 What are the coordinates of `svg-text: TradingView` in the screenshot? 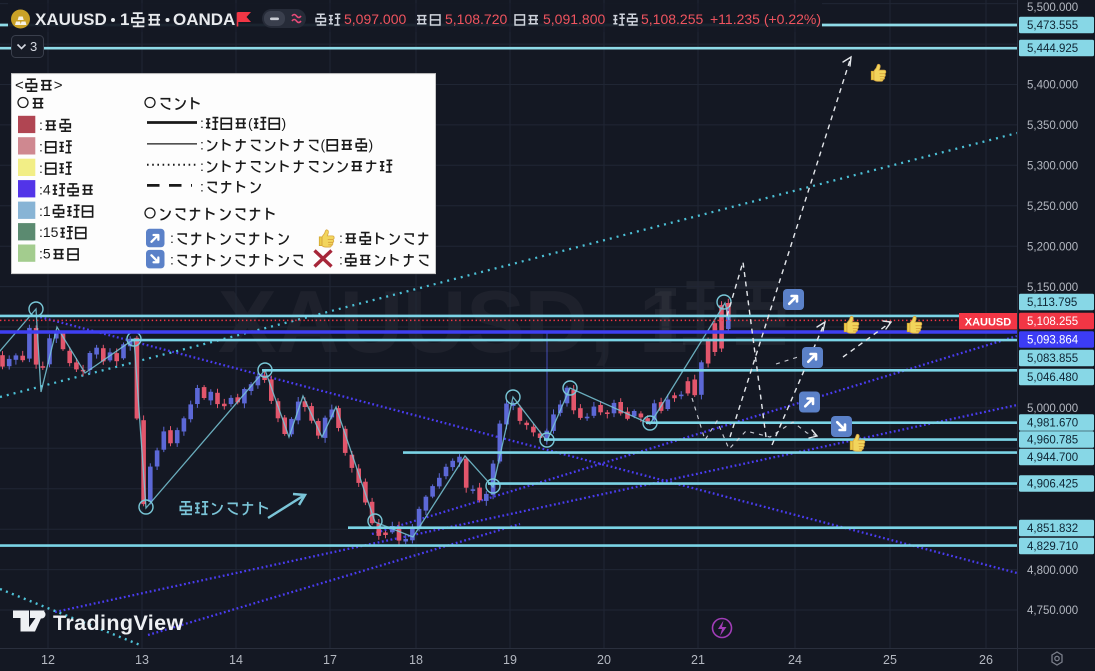 It's located at (118, 623).